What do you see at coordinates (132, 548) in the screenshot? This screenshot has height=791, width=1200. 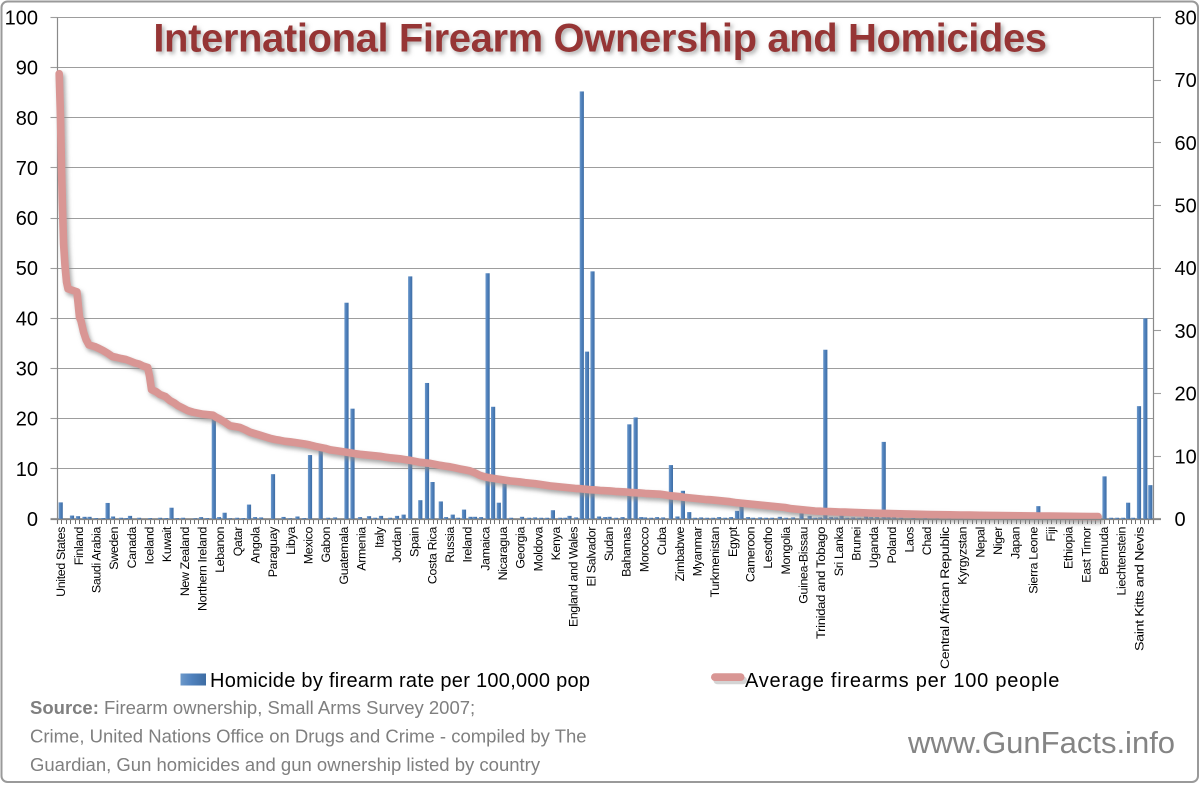 I see `svg-text: Canada` at bounding box center [132, 548].